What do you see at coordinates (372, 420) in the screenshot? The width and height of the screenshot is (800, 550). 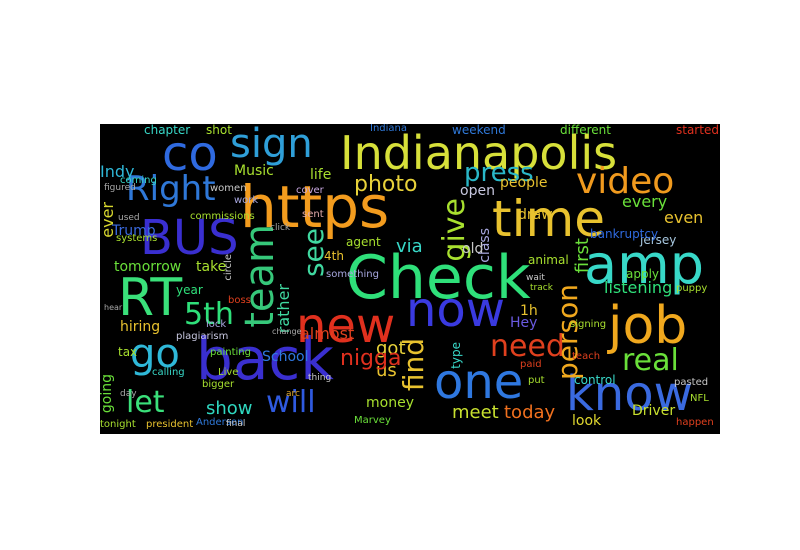 I see `word-marvey: Marvey` at bounding box center [372, 420].